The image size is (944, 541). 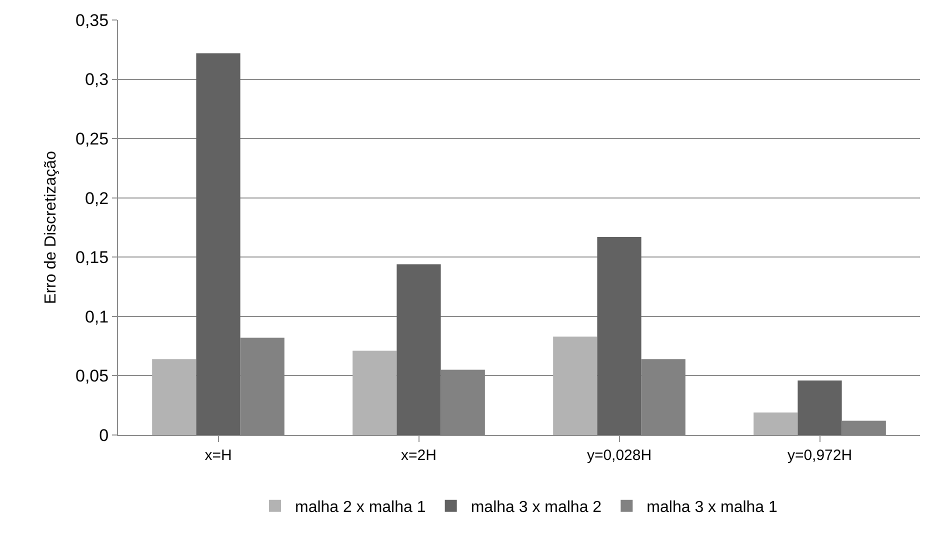 What do you see at coordinates (819, 455) in the screenshot?
I see `x-tick-label: y=0,972H` at bounding box center [819, 455].